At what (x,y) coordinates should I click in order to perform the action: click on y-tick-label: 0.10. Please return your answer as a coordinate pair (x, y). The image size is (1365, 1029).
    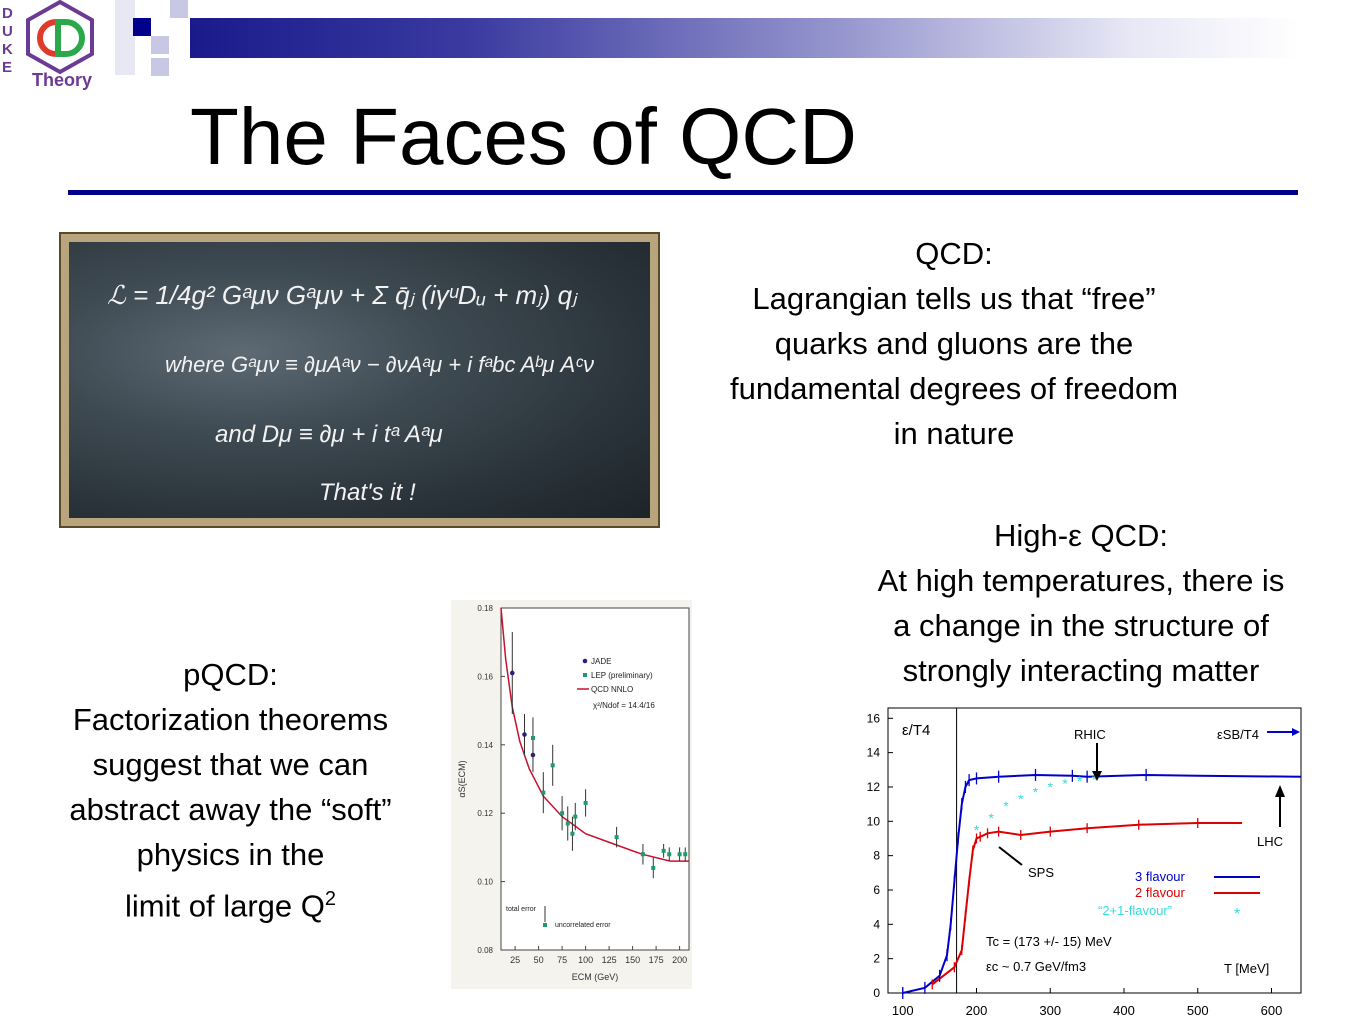
    Looking at the image, I should click on (485, 882).